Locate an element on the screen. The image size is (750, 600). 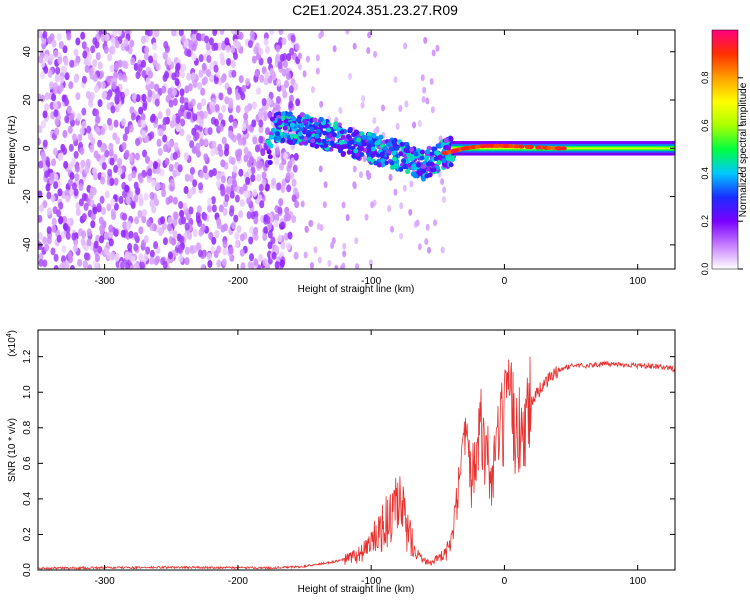
snr-multiplier-base: (x104) is located at coordinates (12, 343).